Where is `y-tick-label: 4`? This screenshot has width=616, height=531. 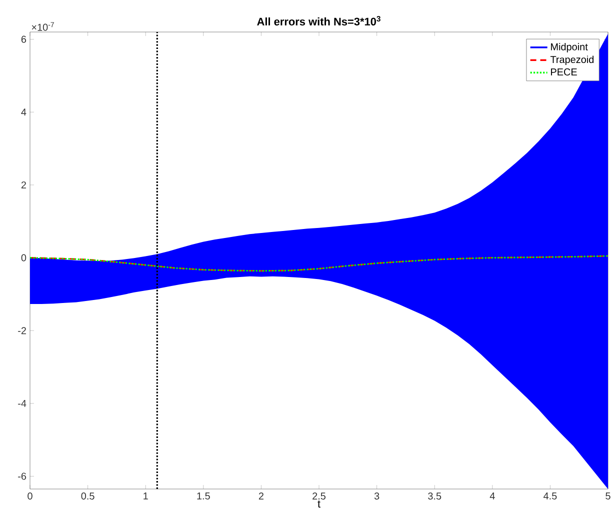 y-tick-label: 4 is located at coordinates (23, 112).